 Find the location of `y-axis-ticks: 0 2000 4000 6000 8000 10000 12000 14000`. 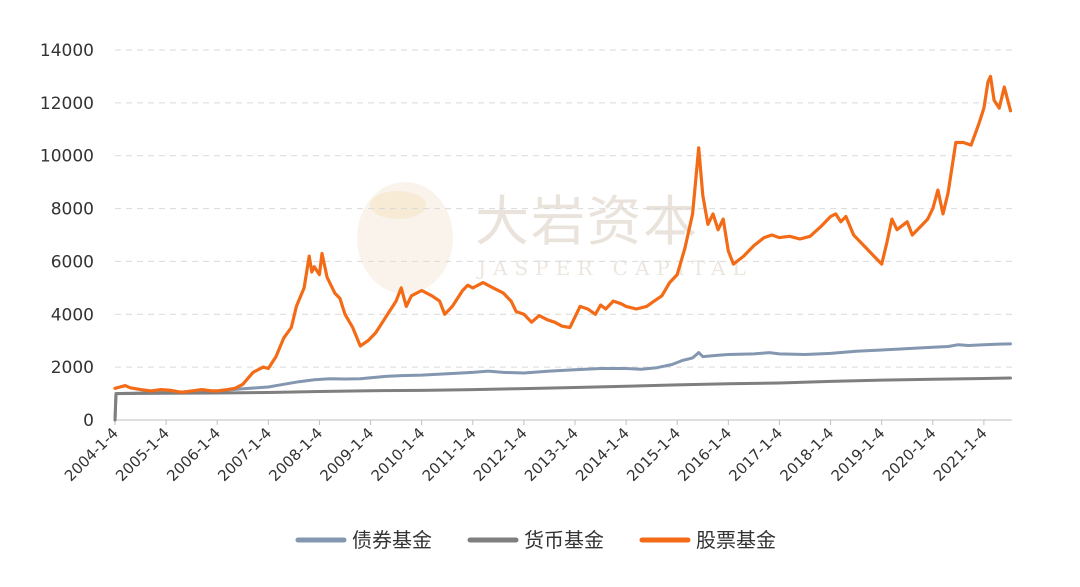

y-axis-ticks: 0 2000 4000 6000 8000 10000 12000 14000 is located at coordinates (67, 236).